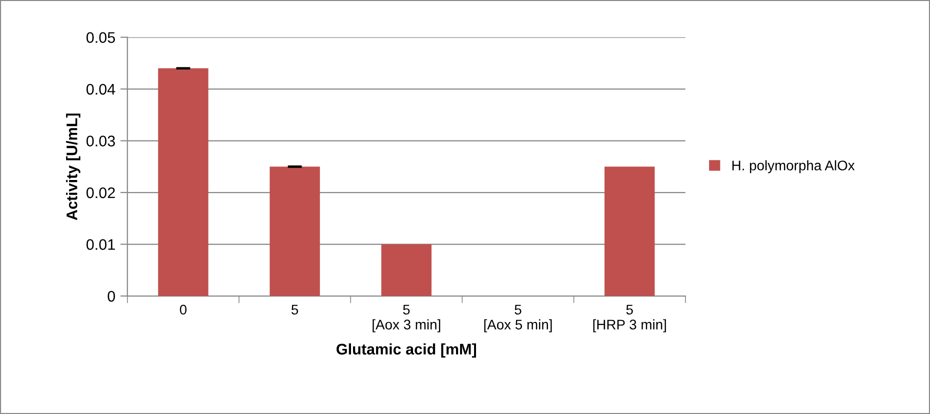 The width and height of the screenshot is (930, 414). What do you see at coordinates (793, 167) in the screenshot?
I see `legend-label: H. polymorpha AlOx` at bounding box center [793, 167].